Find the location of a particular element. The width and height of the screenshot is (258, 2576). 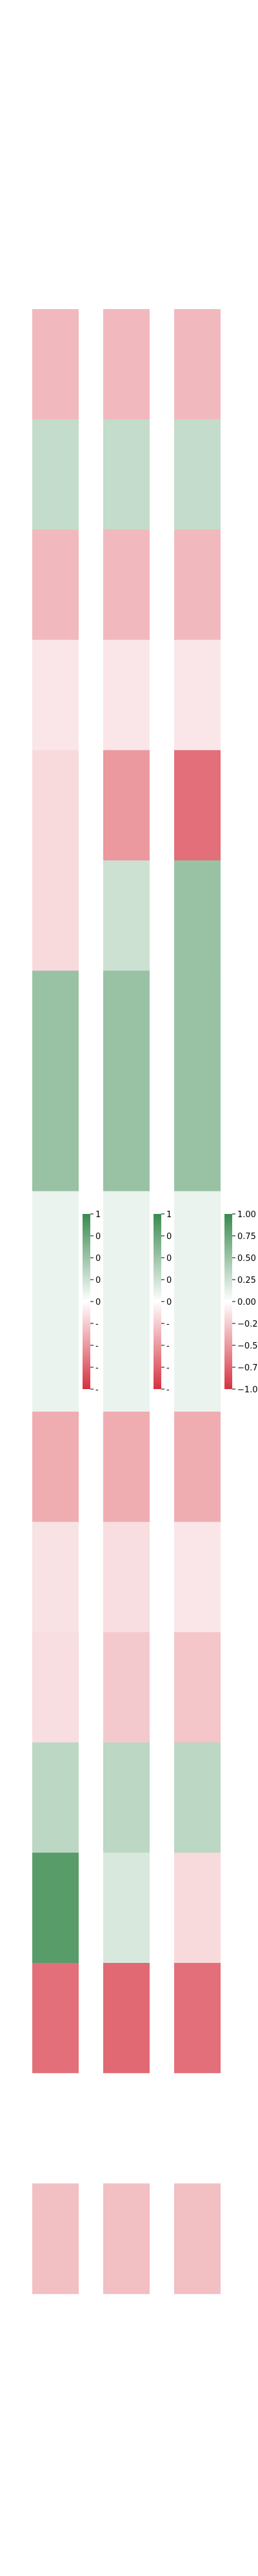

colorbar-tick-label: 0.00 is located at coordinates (247, 1302).